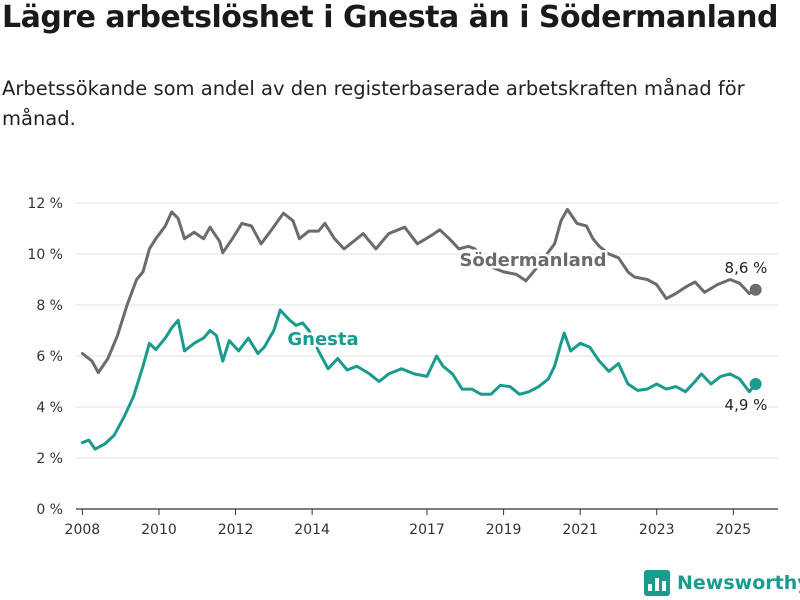 The width and height of the screenshot is (800, 600). I want to click on series-label-gnesta: Gnesta, so click(322, 339).